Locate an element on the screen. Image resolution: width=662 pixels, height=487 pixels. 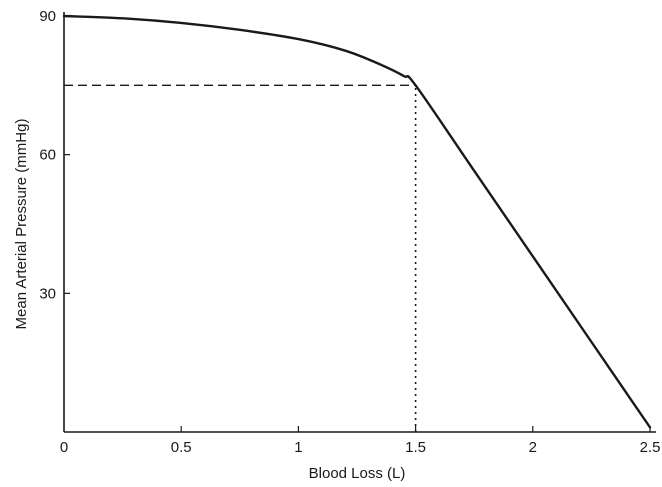
x-tick-label: 1.5 is located at coordinates (415, 447).